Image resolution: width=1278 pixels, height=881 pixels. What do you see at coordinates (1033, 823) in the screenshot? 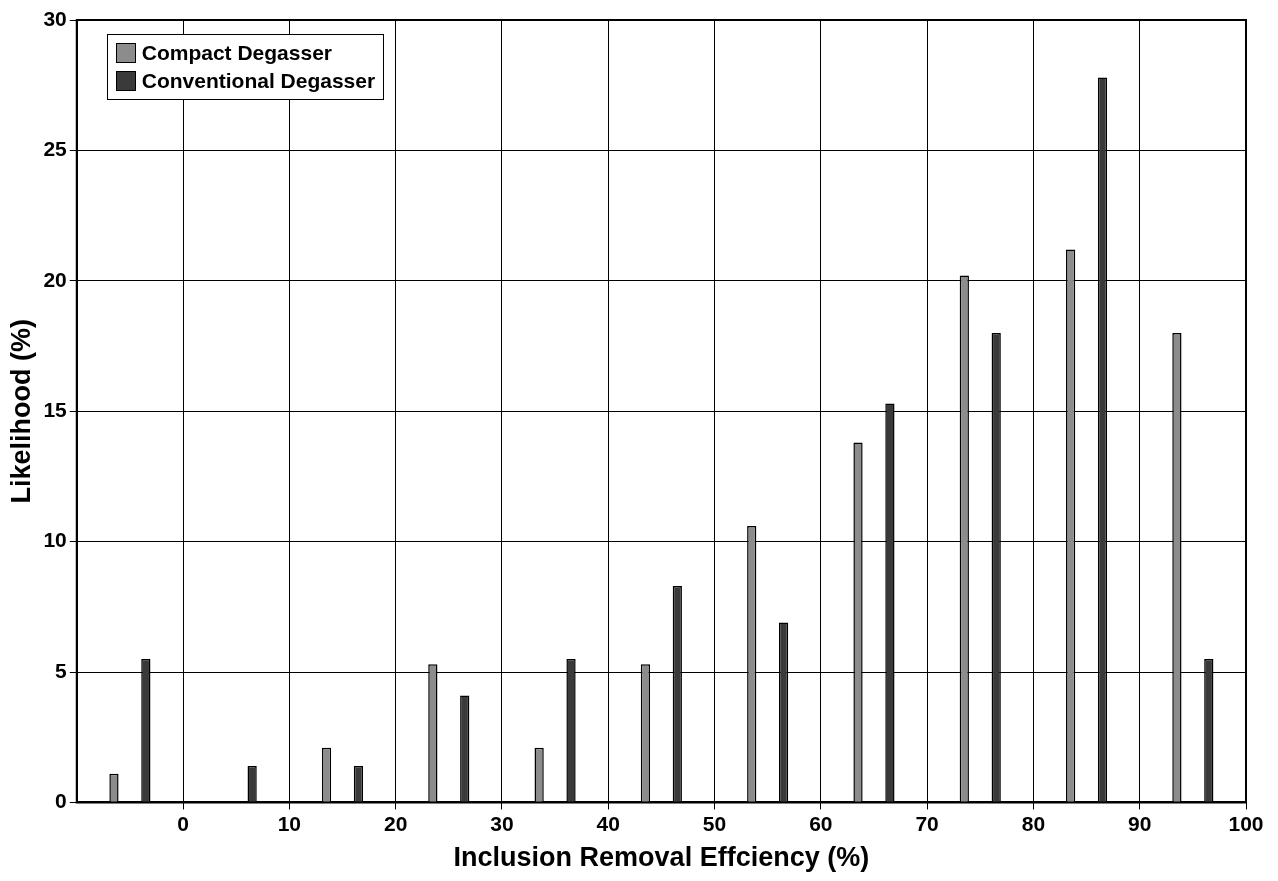
I see `x-tick-label: 80` at bounding box center [1033, 823].